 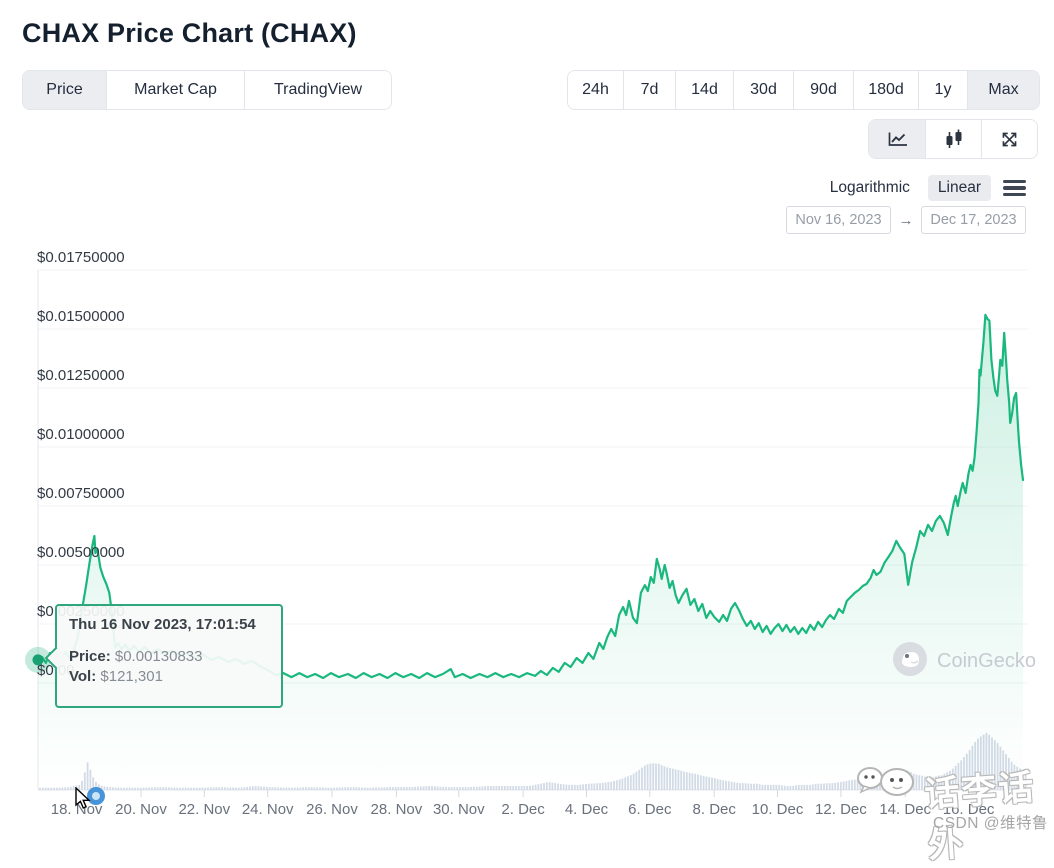 What do you see at coordinates (90, 656) in the screenshot?
I see `tooltip-price-label: Price:` at bounding box center [90, 656].